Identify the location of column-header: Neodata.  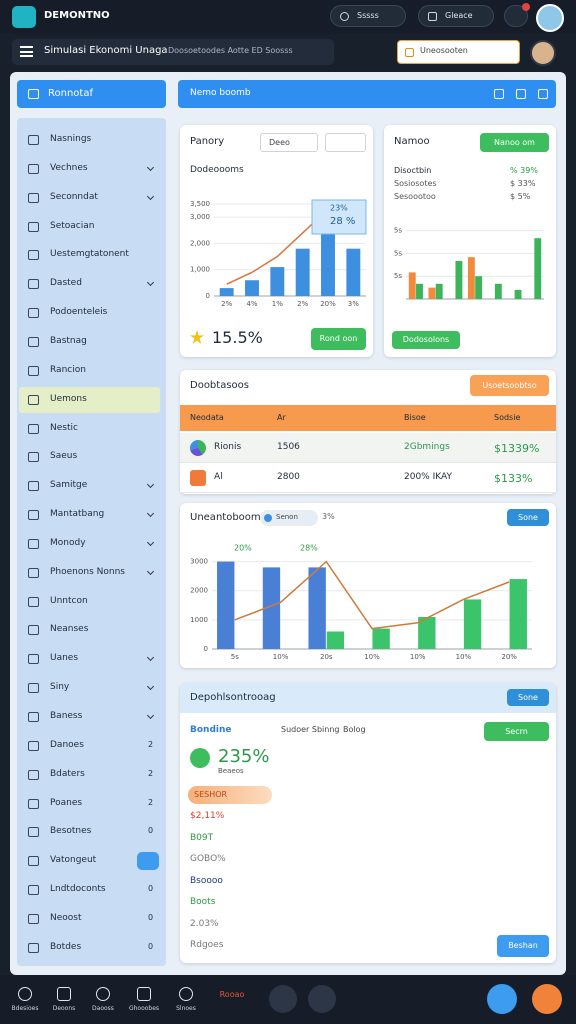
(207, 417).